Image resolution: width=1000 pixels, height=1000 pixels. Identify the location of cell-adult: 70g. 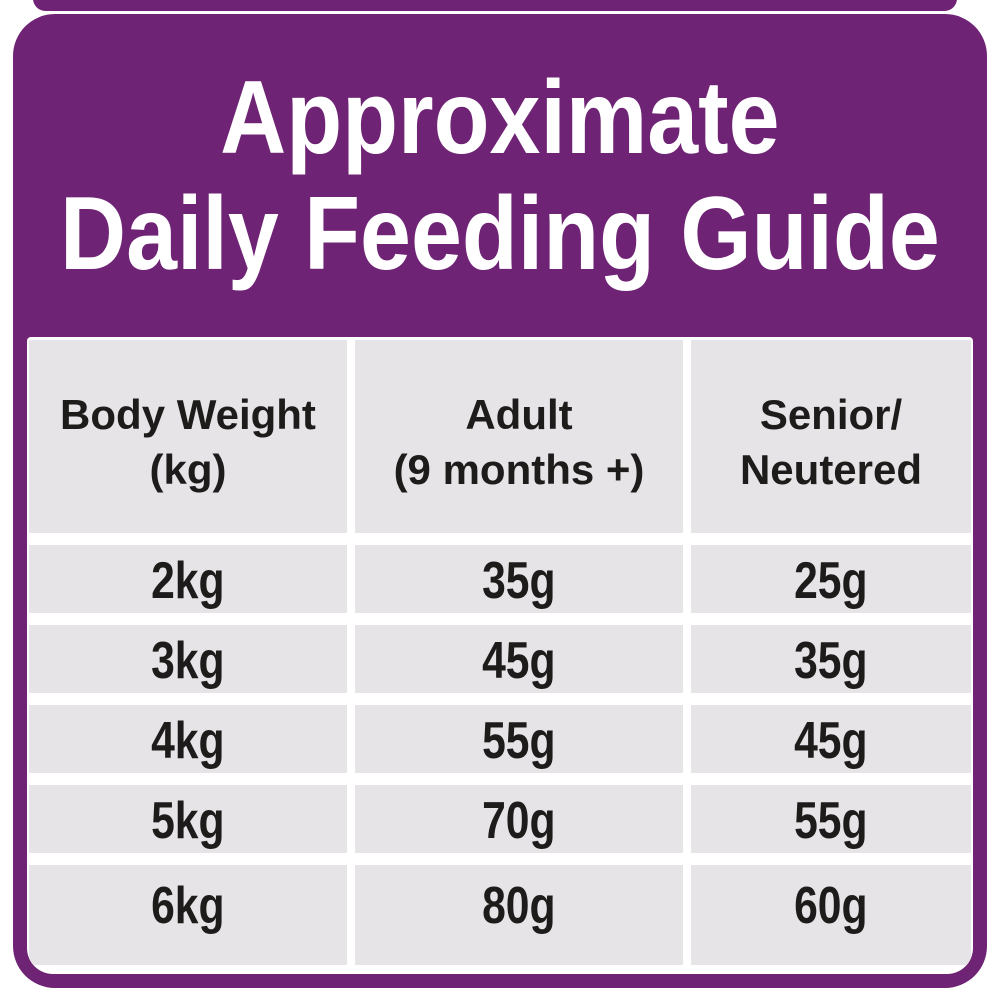
(519, 819).